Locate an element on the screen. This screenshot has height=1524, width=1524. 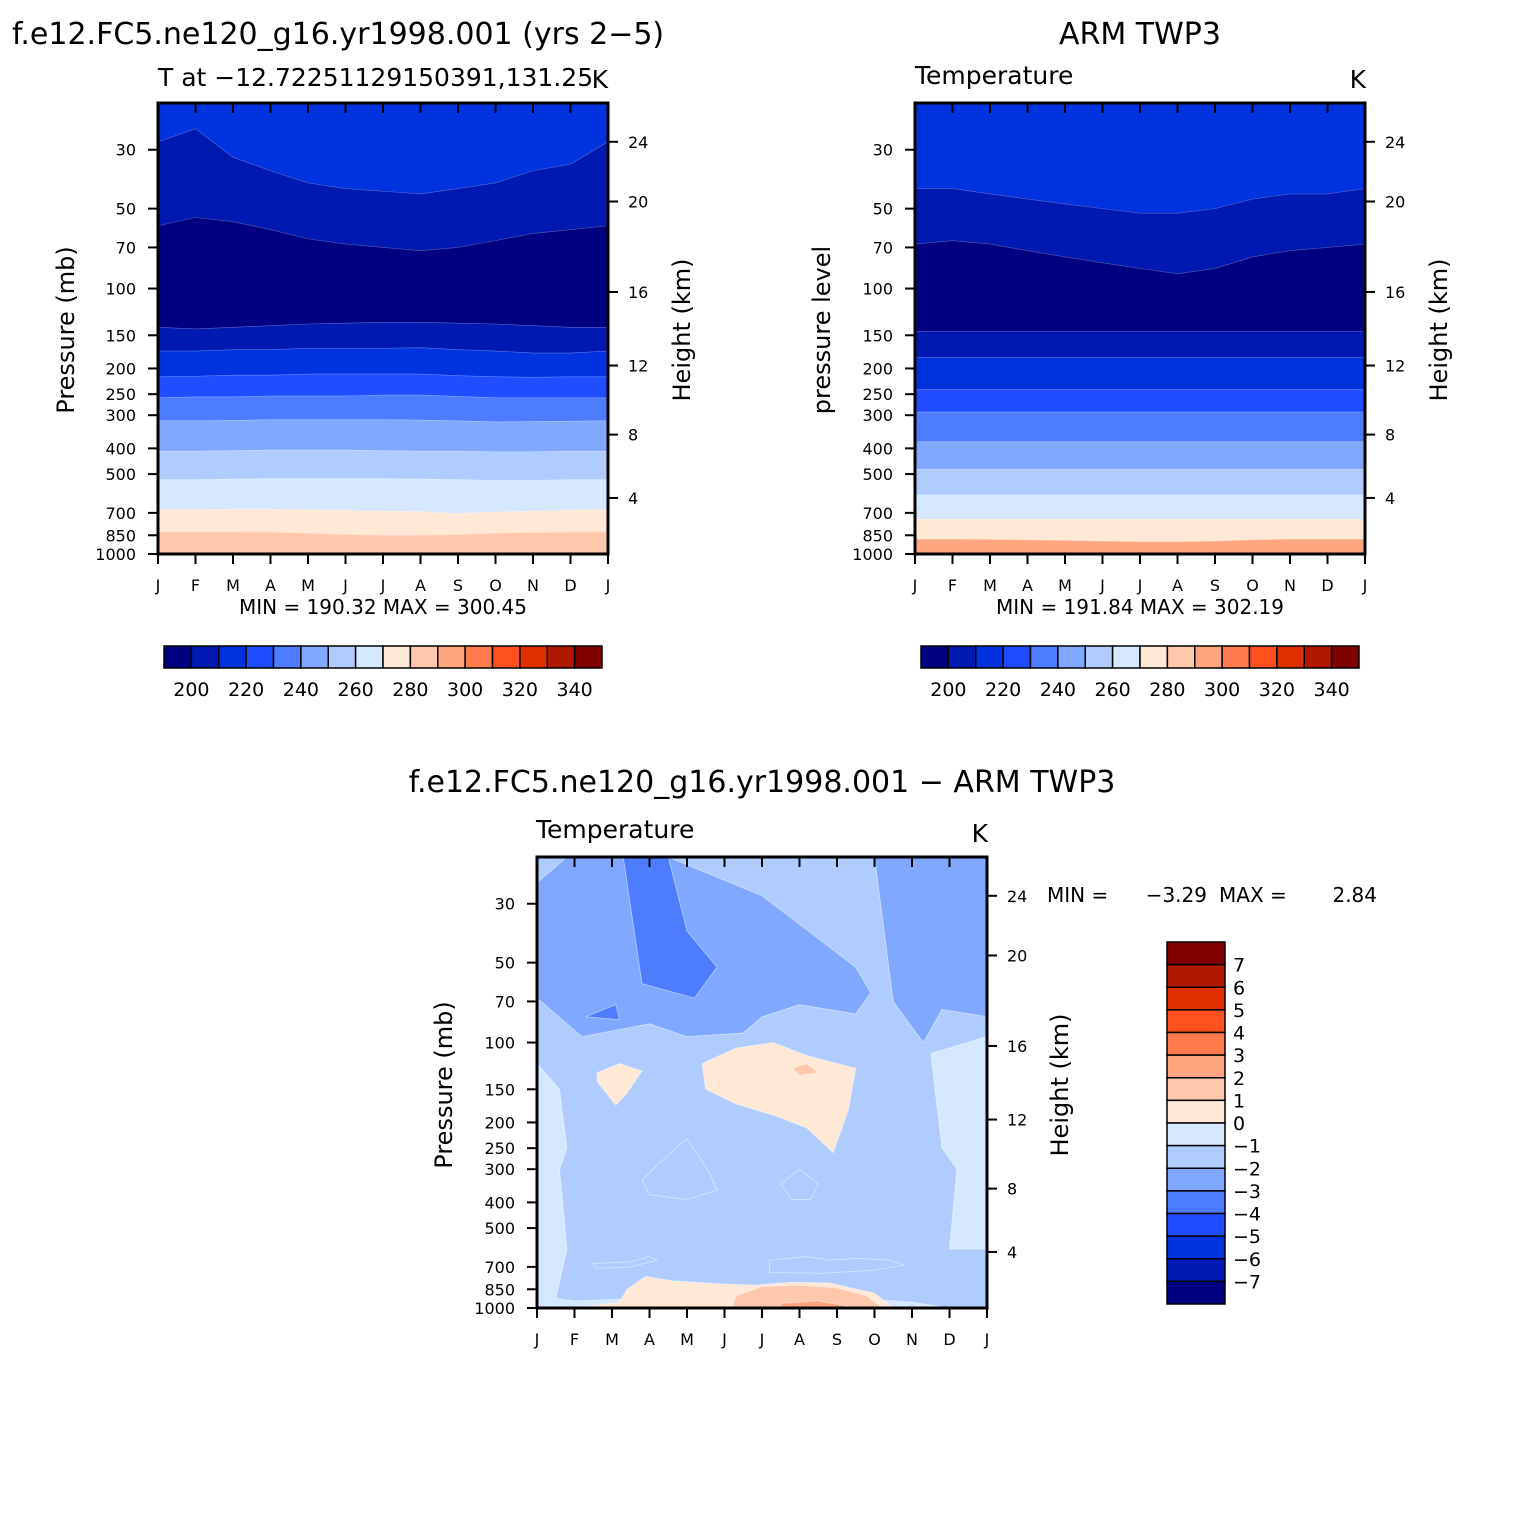
y-tick-label: 400 is located at coordinates (120, 448).